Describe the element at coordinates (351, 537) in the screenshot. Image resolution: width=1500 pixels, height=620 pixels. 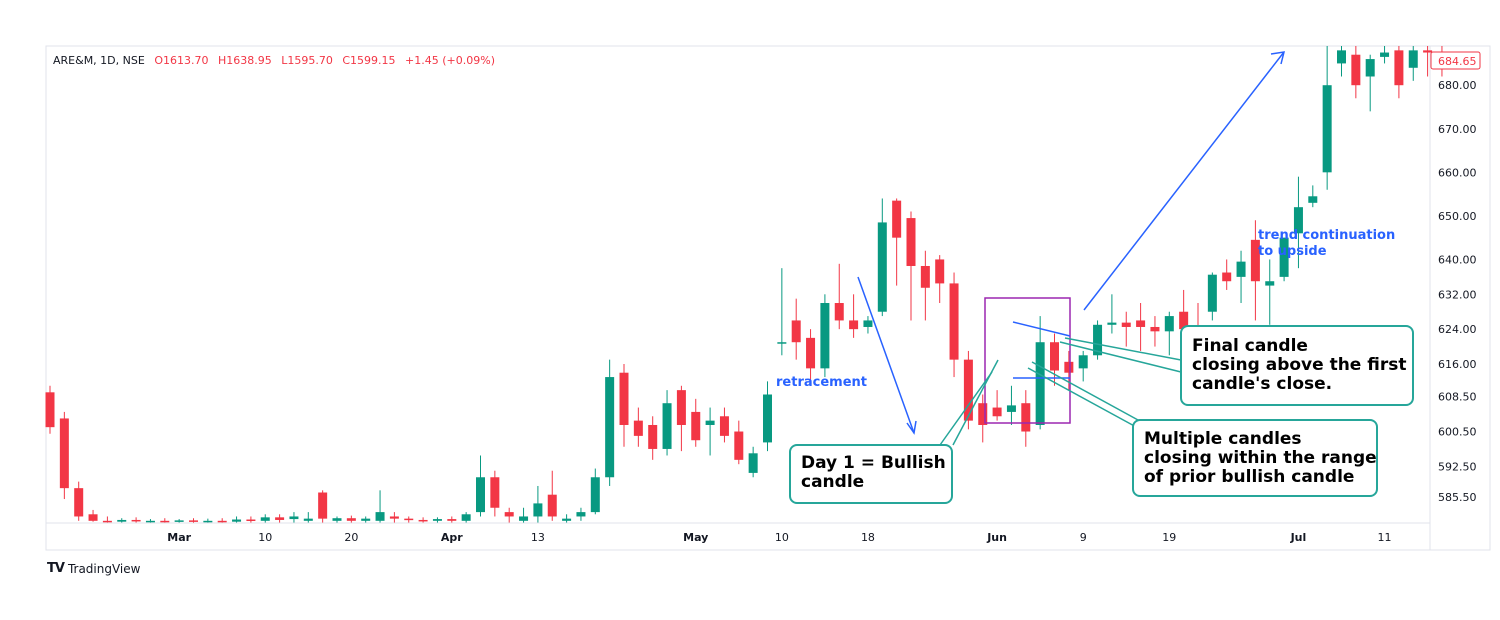
I see `time-tick-label: 20` at that location.